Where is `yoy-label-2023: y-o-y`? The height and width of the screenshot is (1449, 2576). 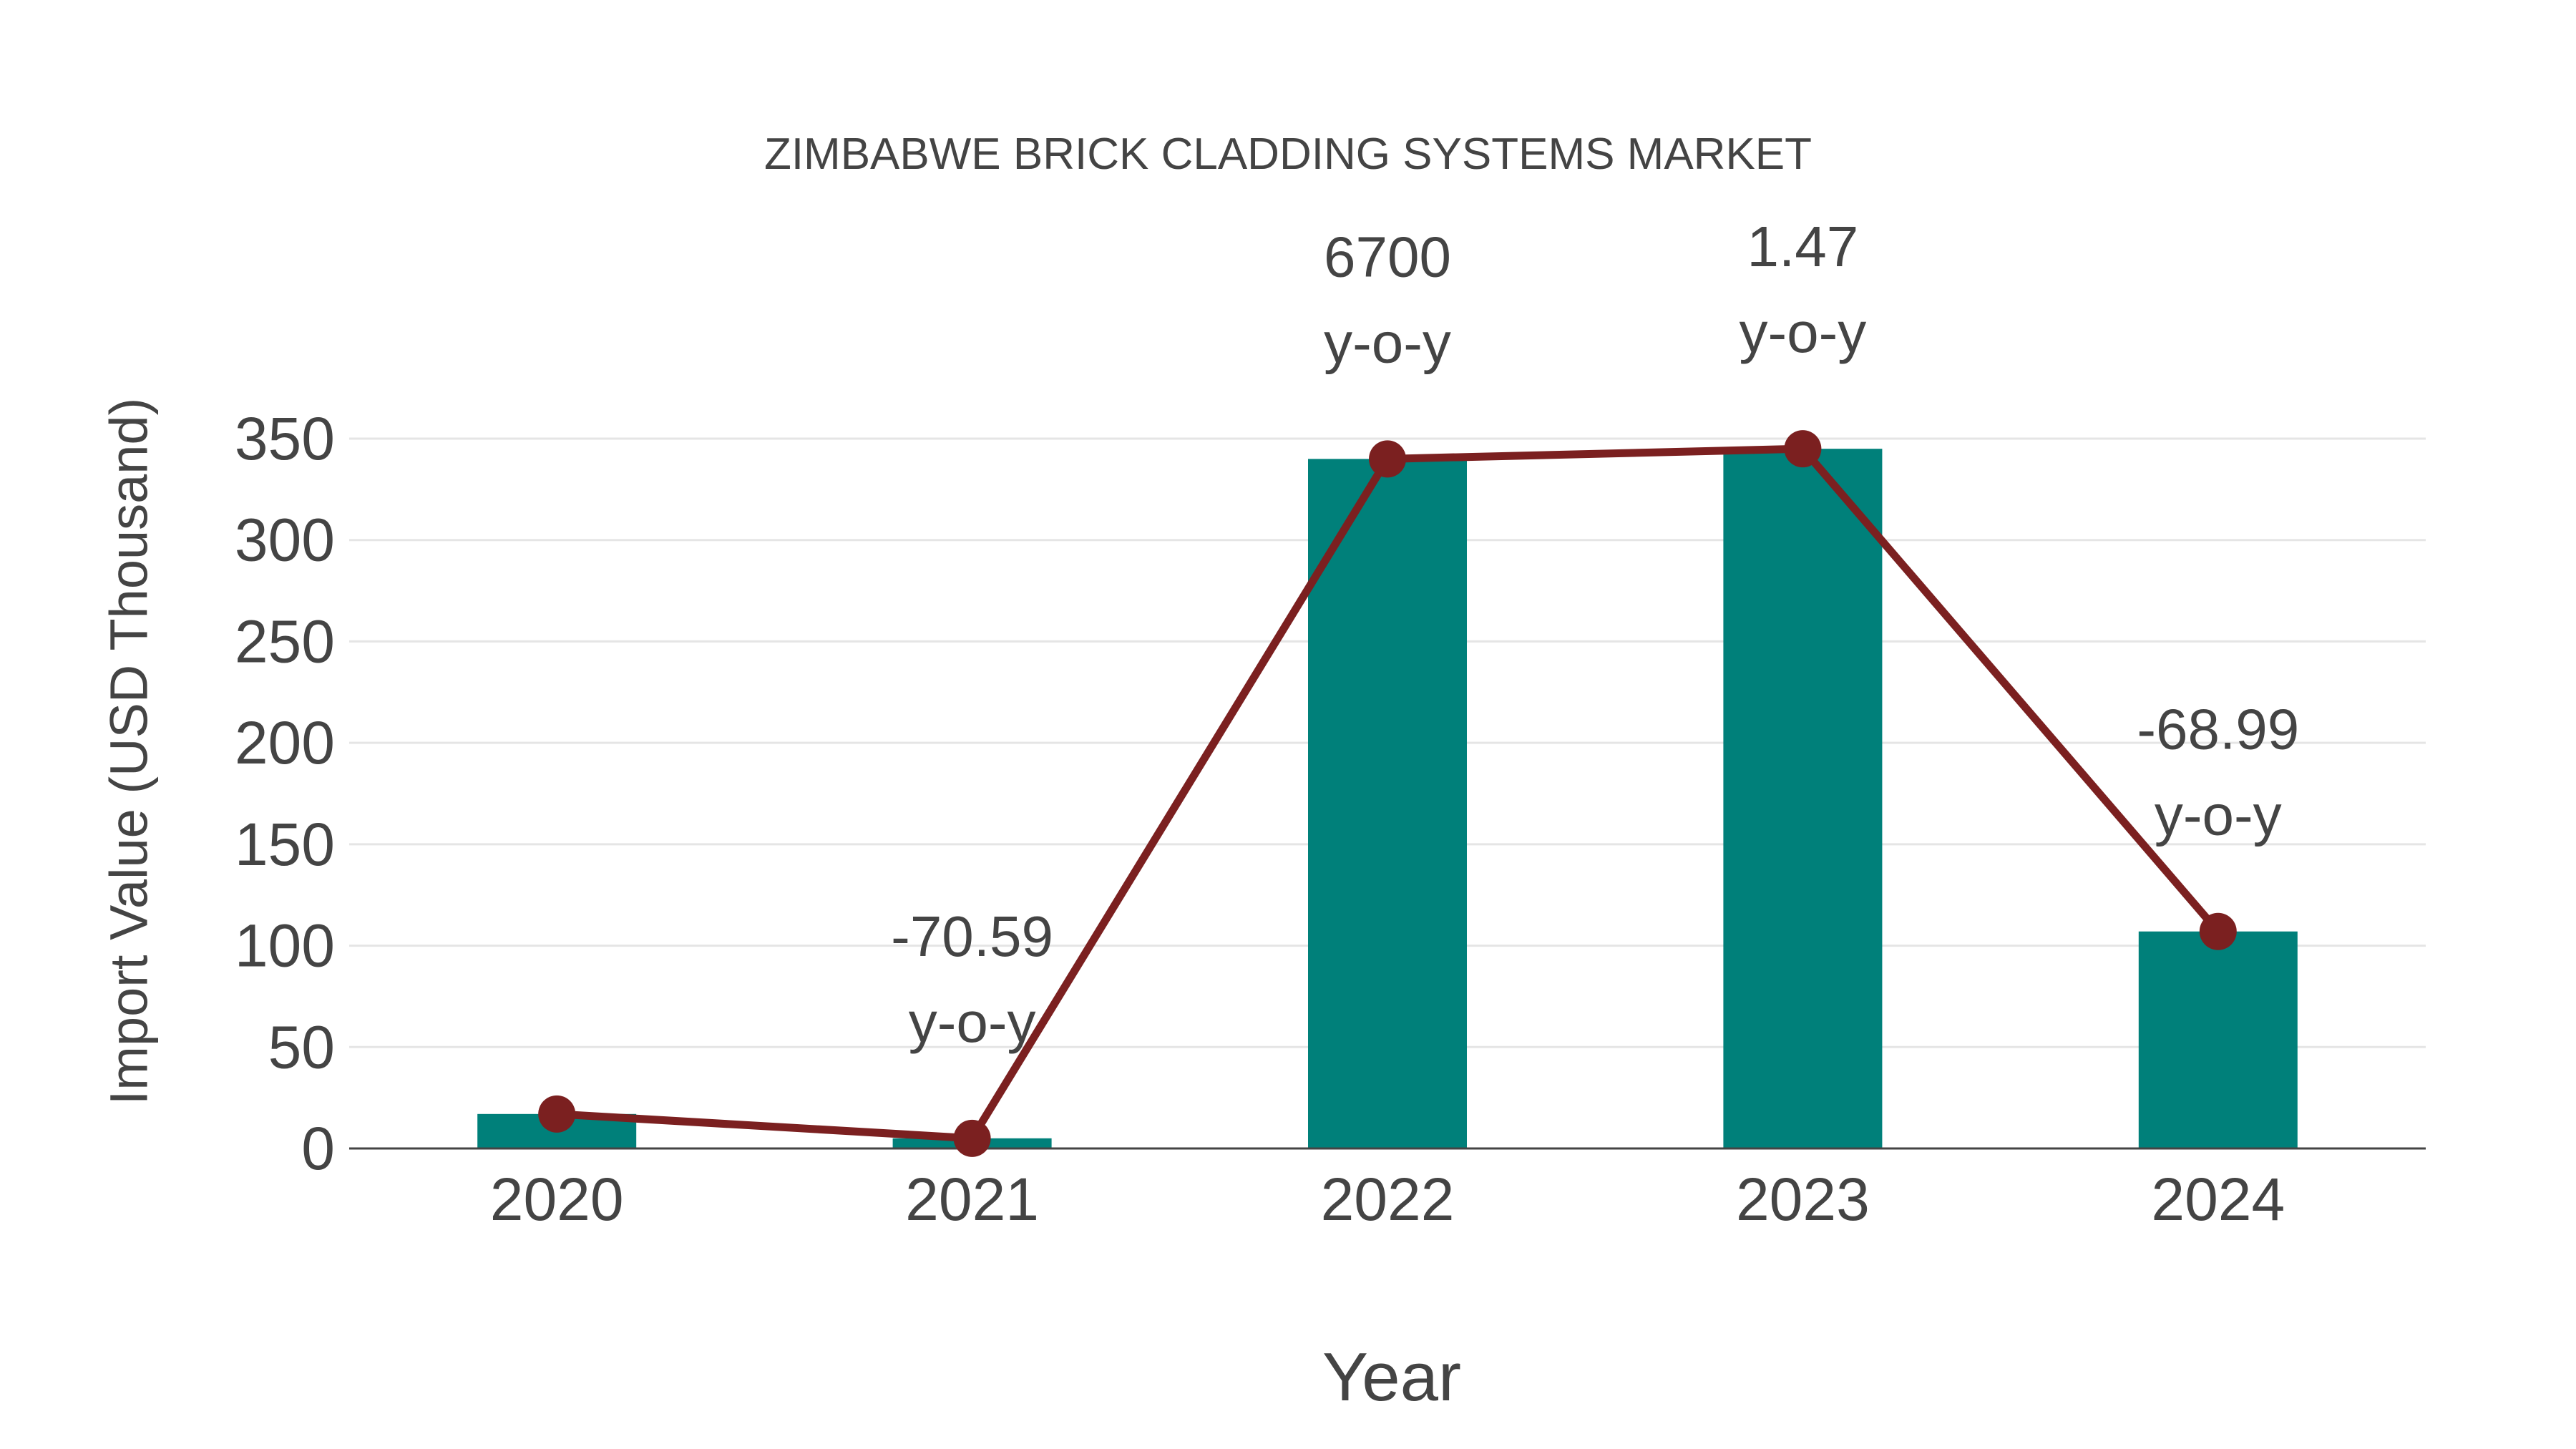
yoy-label-2023: y-o-y is located at coordinates (1803, 332).